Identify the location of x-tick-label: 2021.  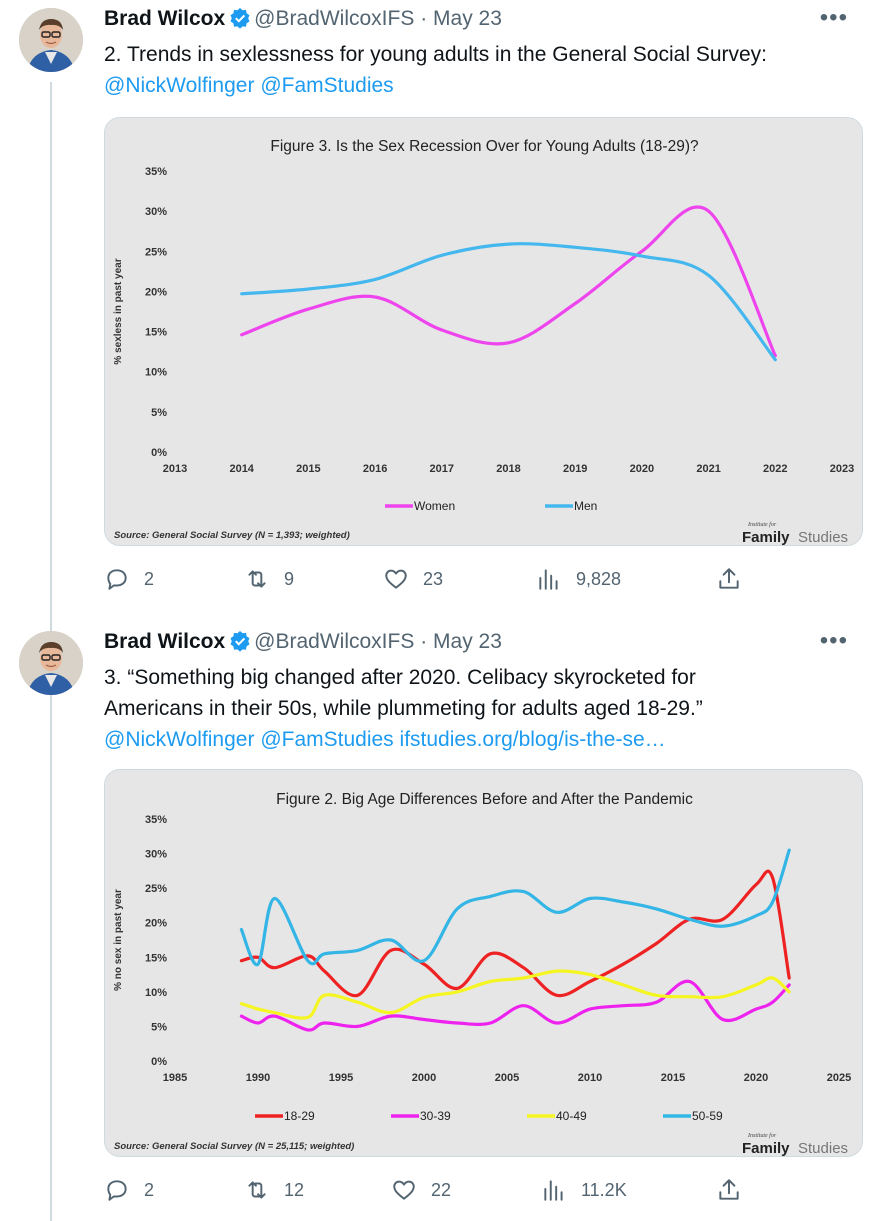
(708, 469).